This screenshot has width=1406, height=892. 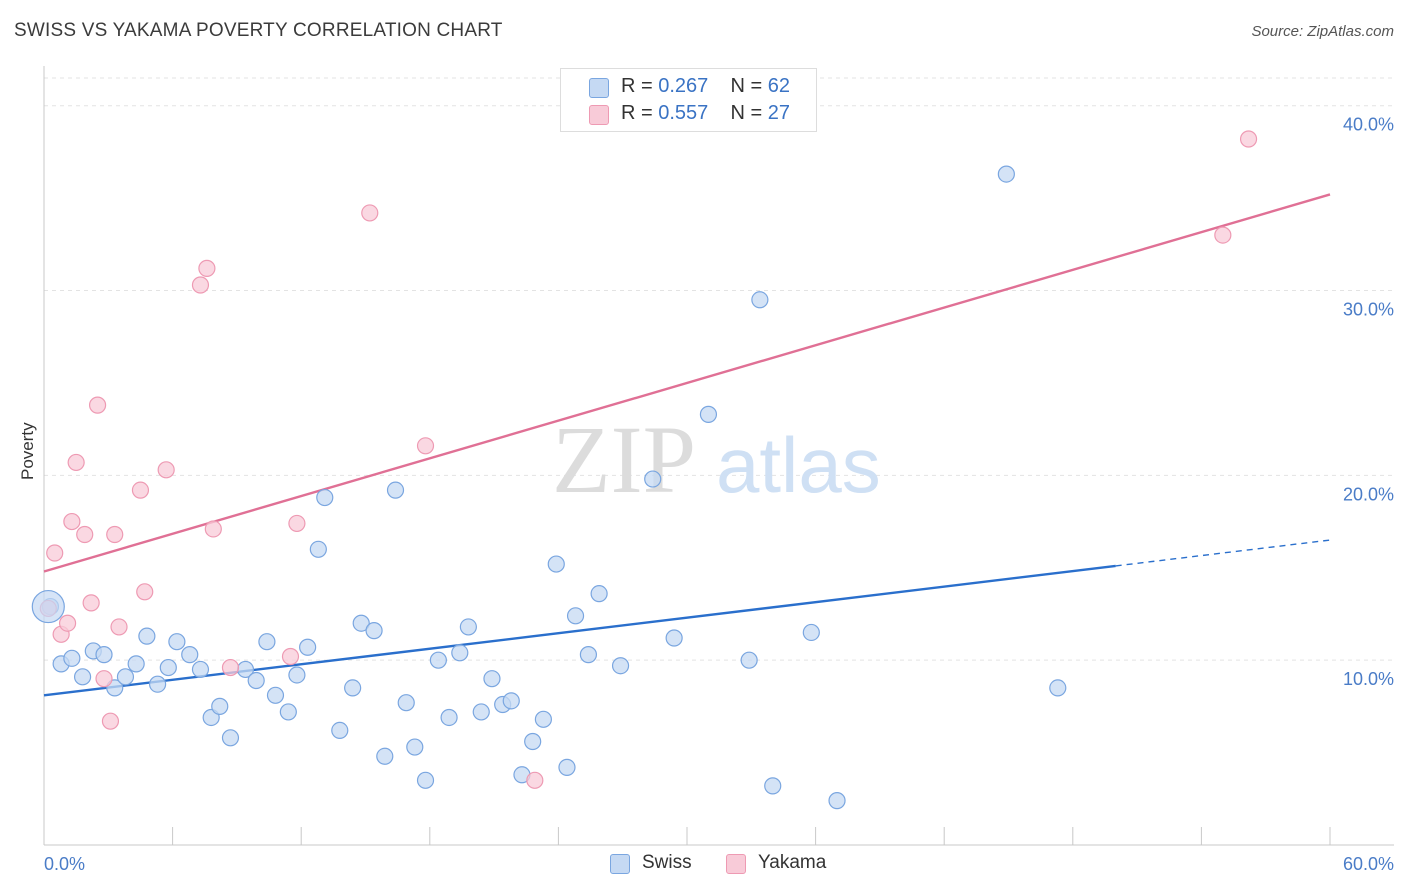 I want to click on x-tick-labels: 0.0% 60.0%, so click(x=719, y=864).